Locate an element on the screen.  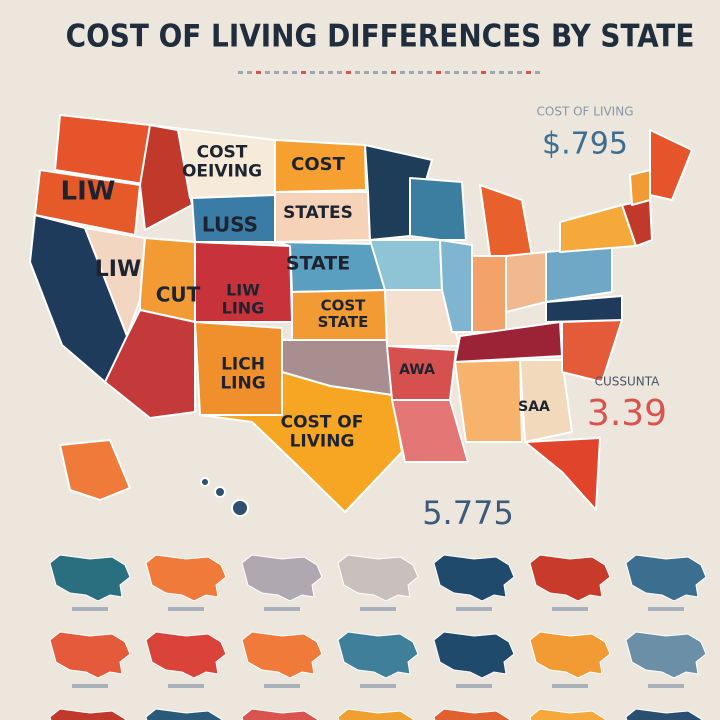
title-decoration is located at coordinates (389, 72).